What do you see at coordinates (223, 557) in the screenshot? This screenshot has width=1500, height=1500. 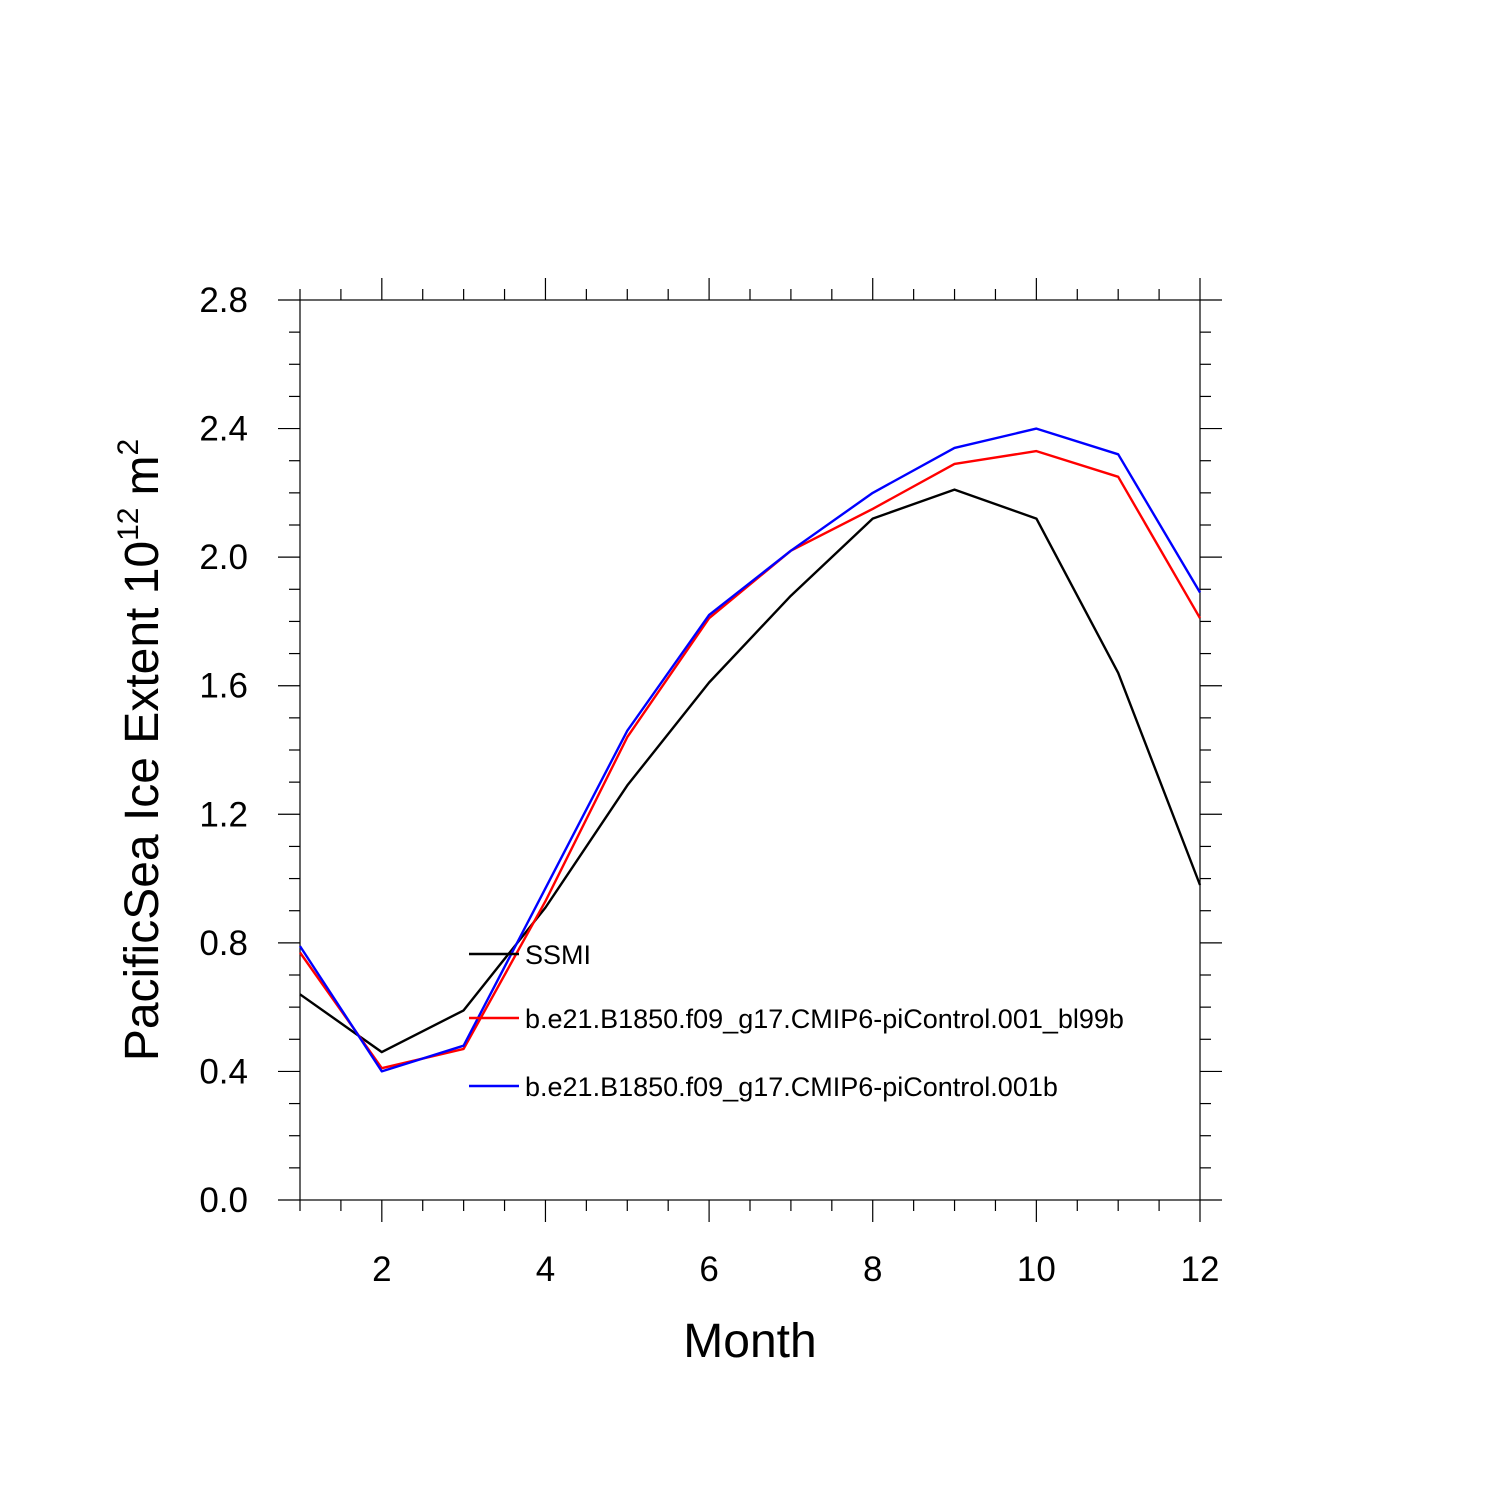 I see `y-tick-label: 2.0` at bounding box center [223, 557].